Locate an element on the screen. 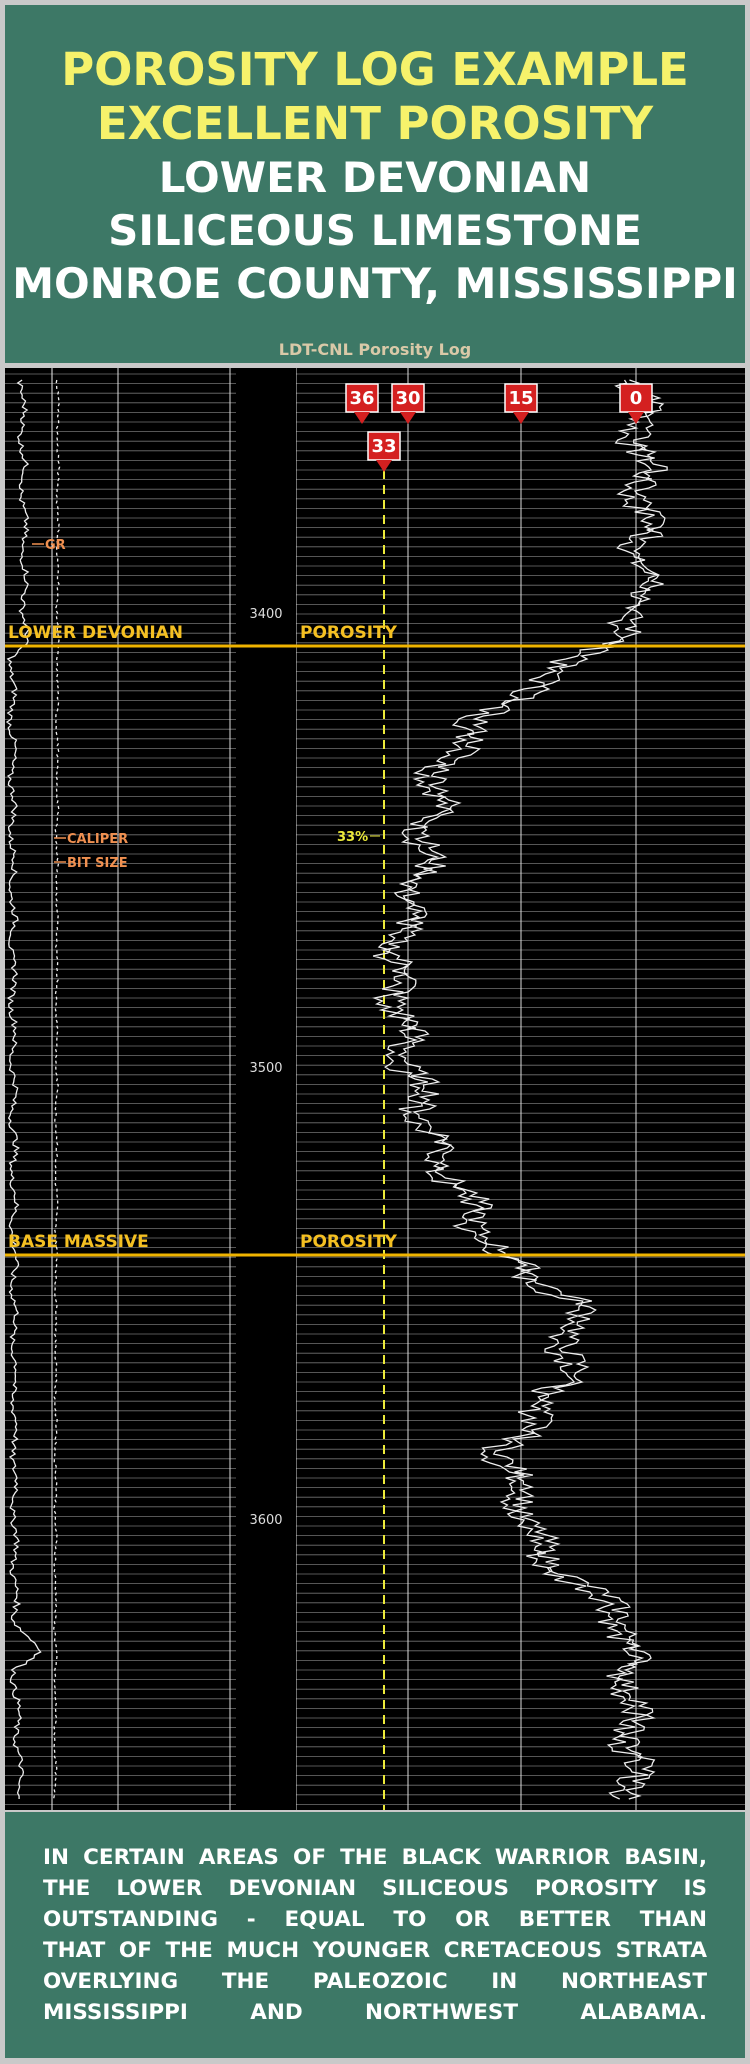 The image size is (750, 2064). footer-line: THE LOWER DEVONIAN SILICEOUS POROSITY IS is located at coordinates (375, 1888).